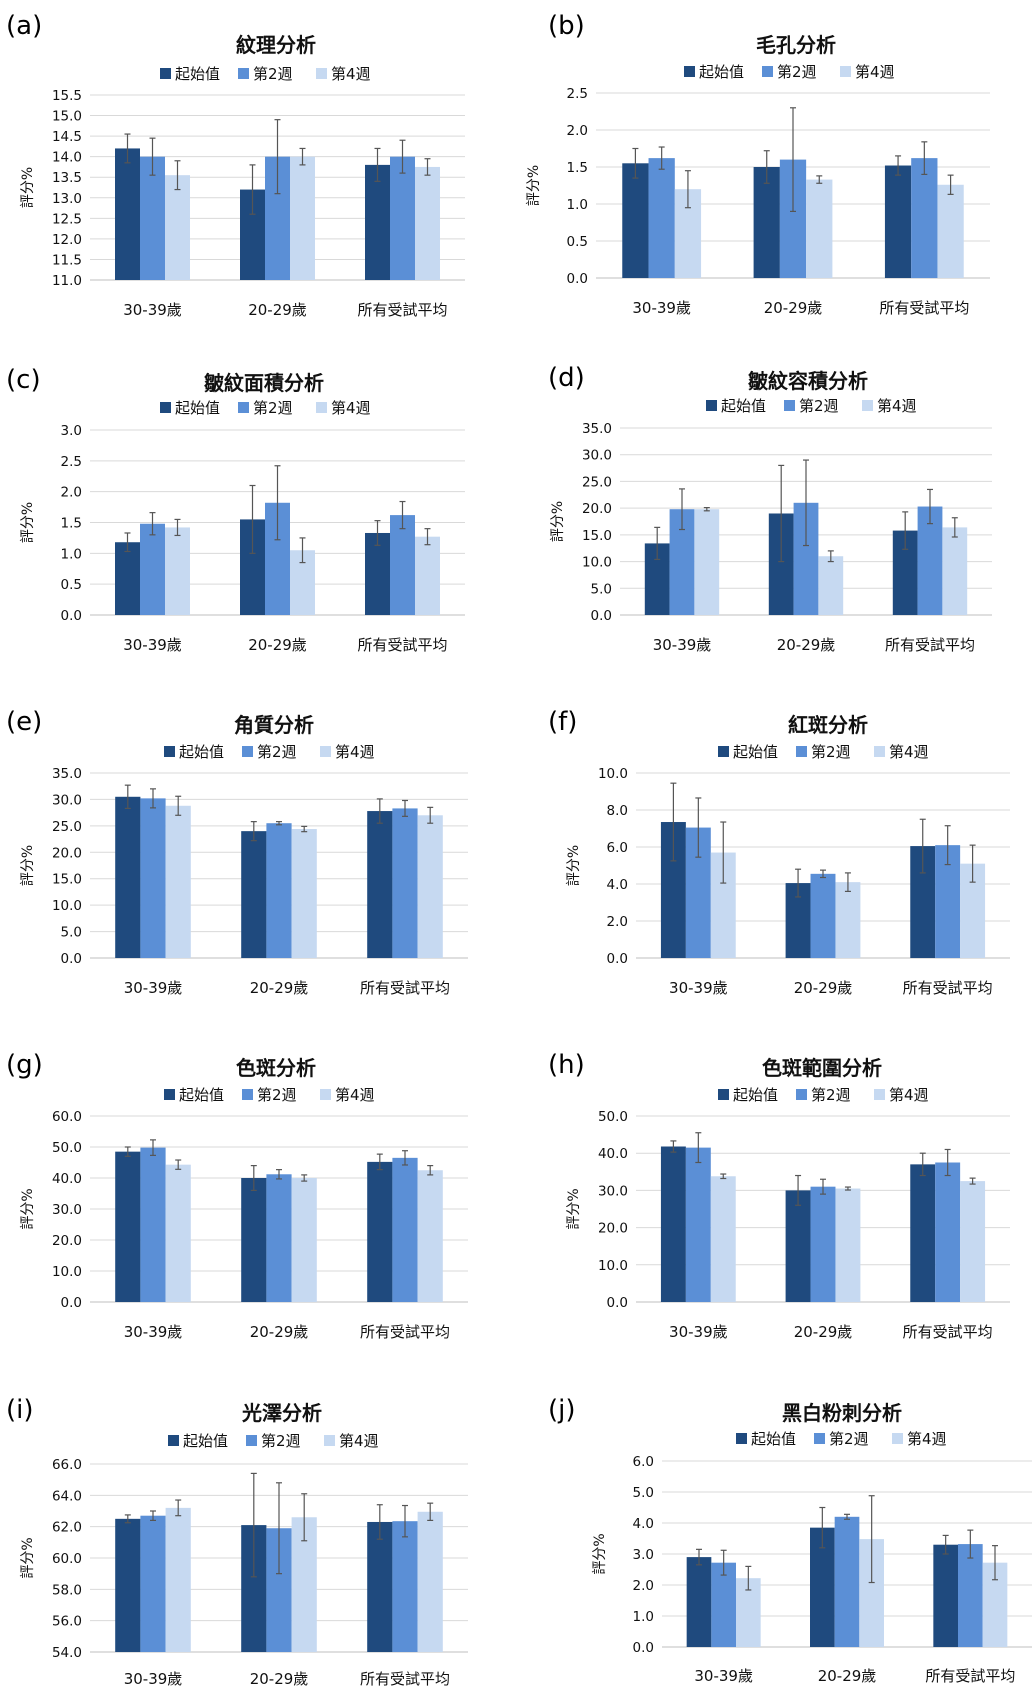 This screenshot has width=1036, height=1688. I want to click on panel-letter: (g), so click(24, 1065).